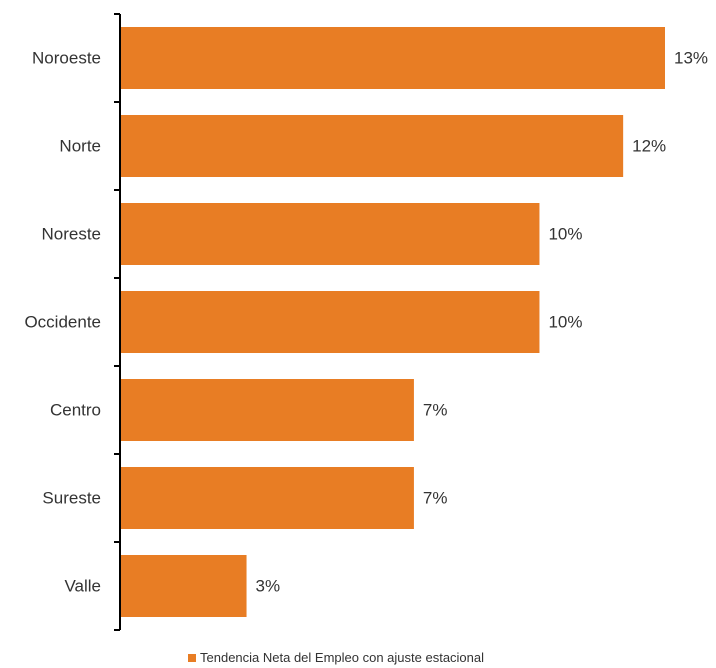  I want to click on y-axis-ticks, so click(117, 322).